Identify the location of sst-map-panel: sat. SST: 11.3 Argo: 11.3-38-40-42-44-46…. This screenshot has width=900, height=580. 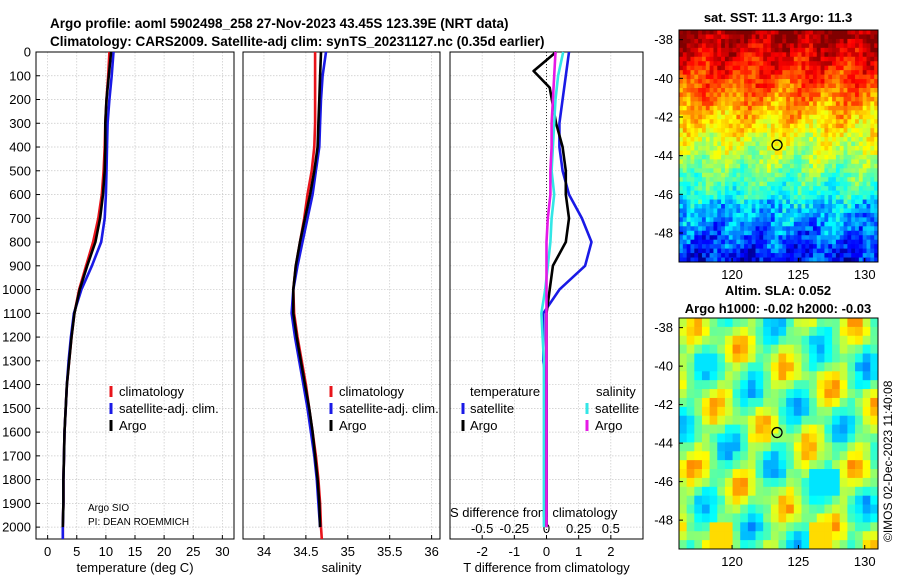
(766, 146).